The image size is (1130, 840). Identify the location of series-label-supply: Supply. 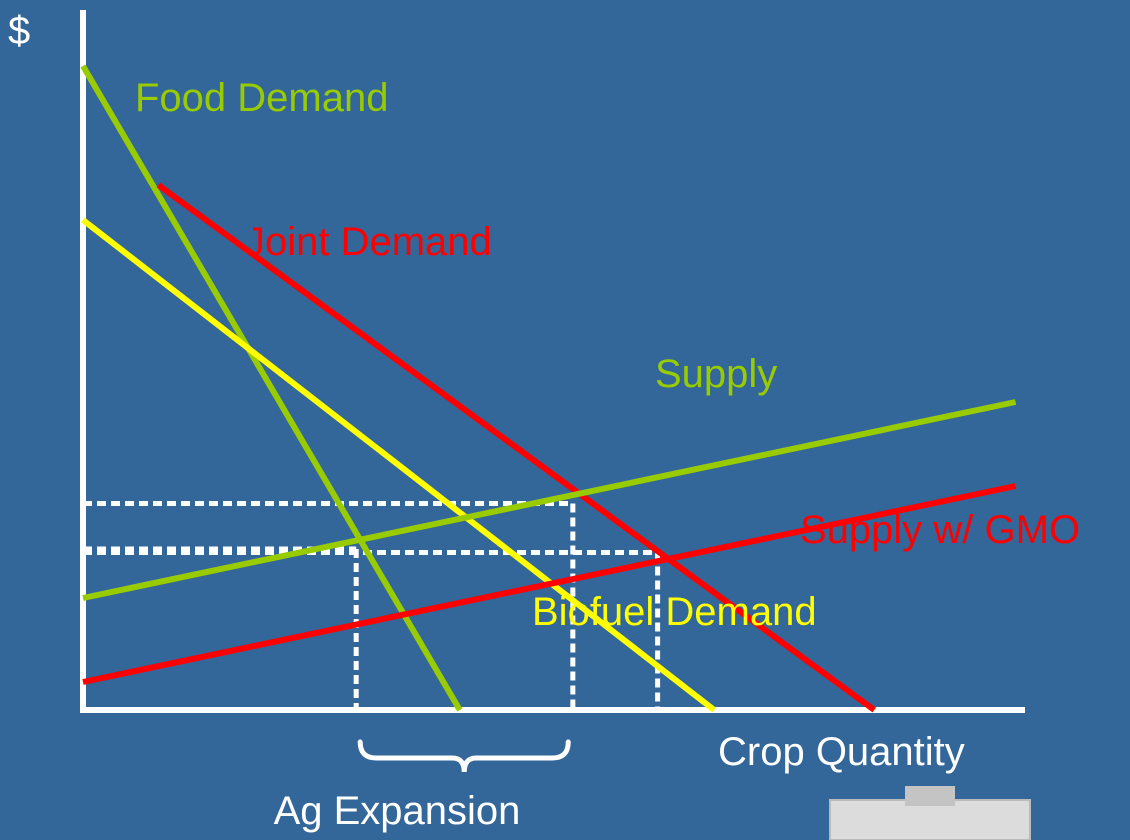
(716, 374).